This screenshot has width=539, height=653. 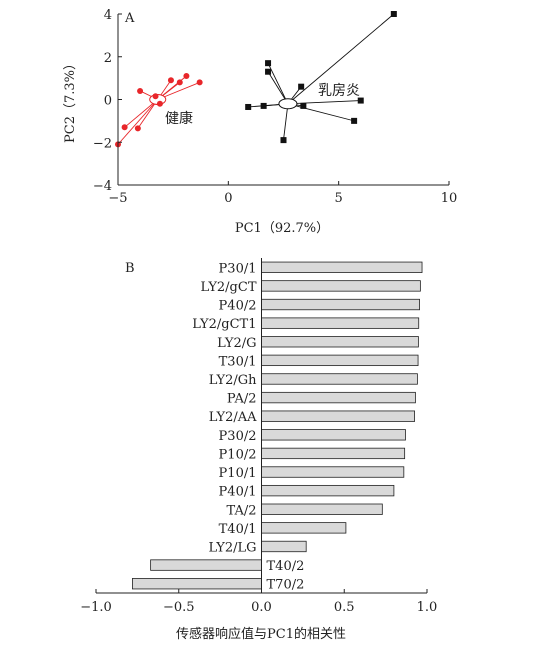 I want to click on scatter-x-tick-label: 10, so click(x=449, y=198).